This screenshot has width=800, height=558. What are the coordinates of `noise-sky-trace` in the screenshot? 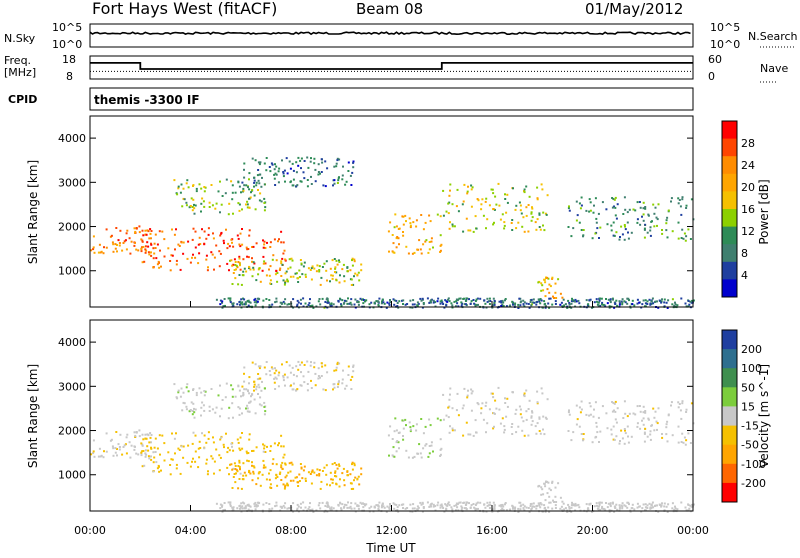 It's located at (390, 33).